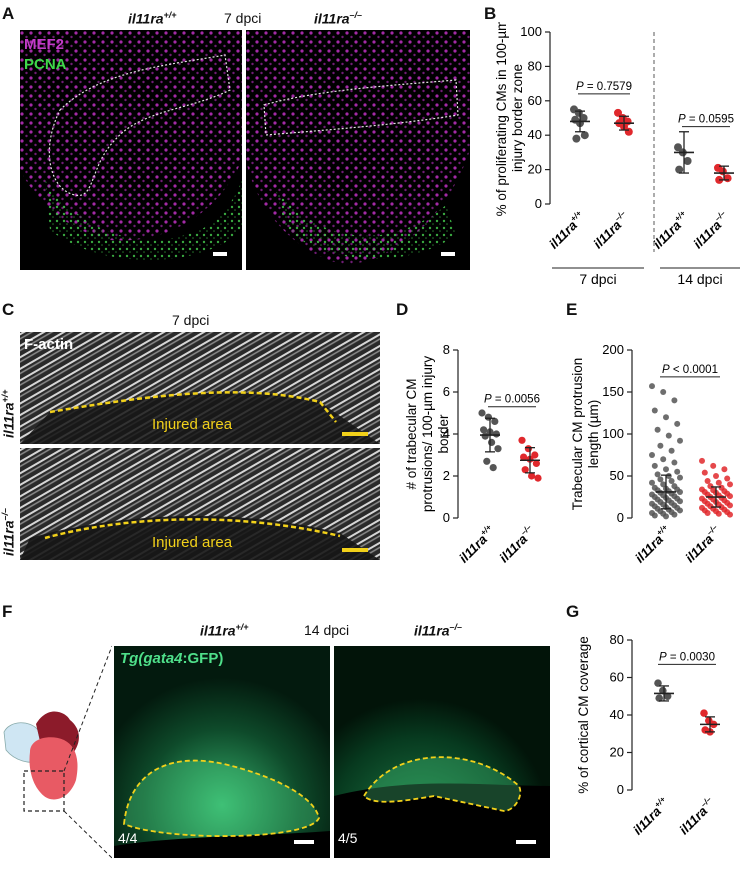 The height and width of the screenshot is (870, 750). I want to click on panel-c-bottom-micrograph, so click(200, 504).